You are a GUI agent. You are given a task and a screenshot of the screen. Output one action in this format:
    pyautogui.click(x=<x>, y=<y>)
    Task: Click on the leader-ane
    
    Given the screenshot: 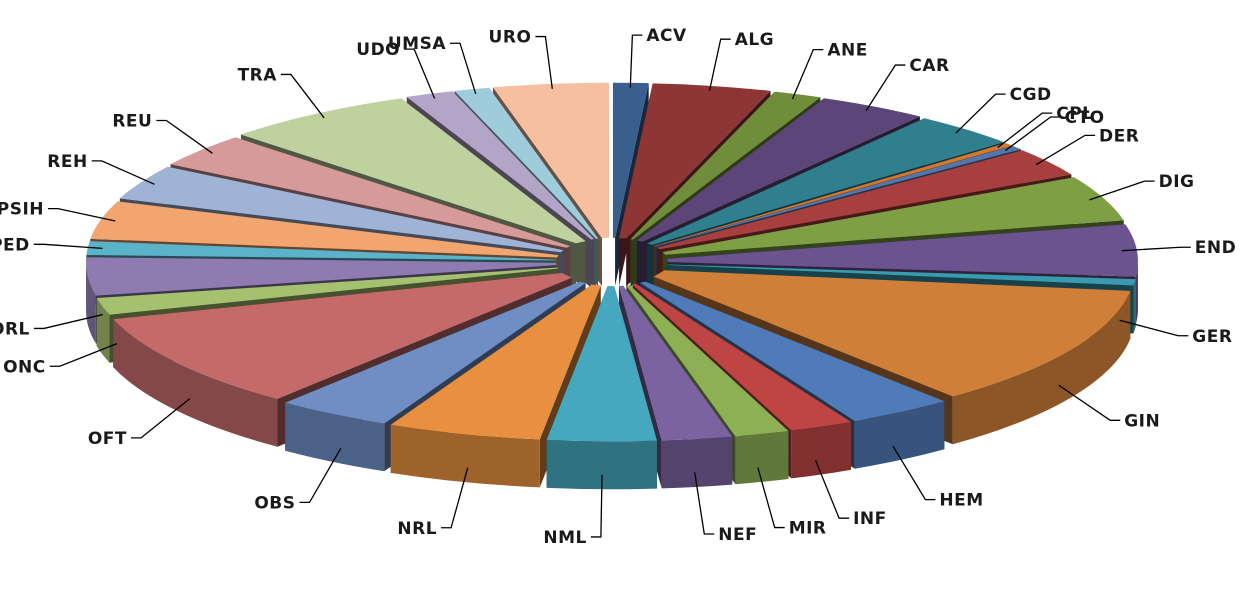 What is the action you would take?
    pyautogui.click(x=807, y=74)
    